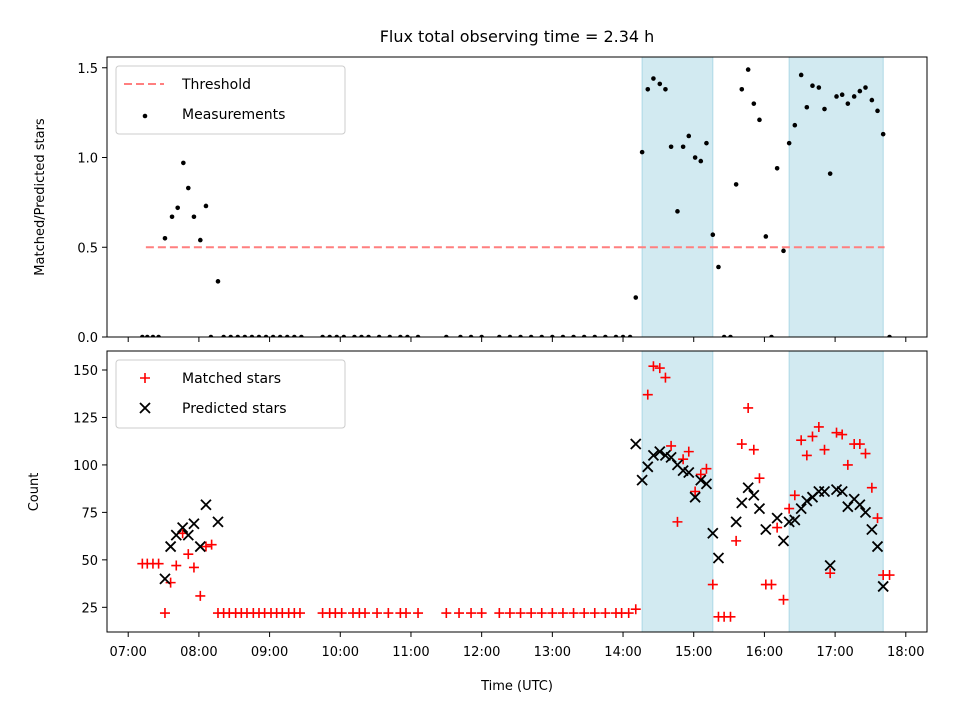  I want to click on x-tick-label: 09:00, so click(269, 652).